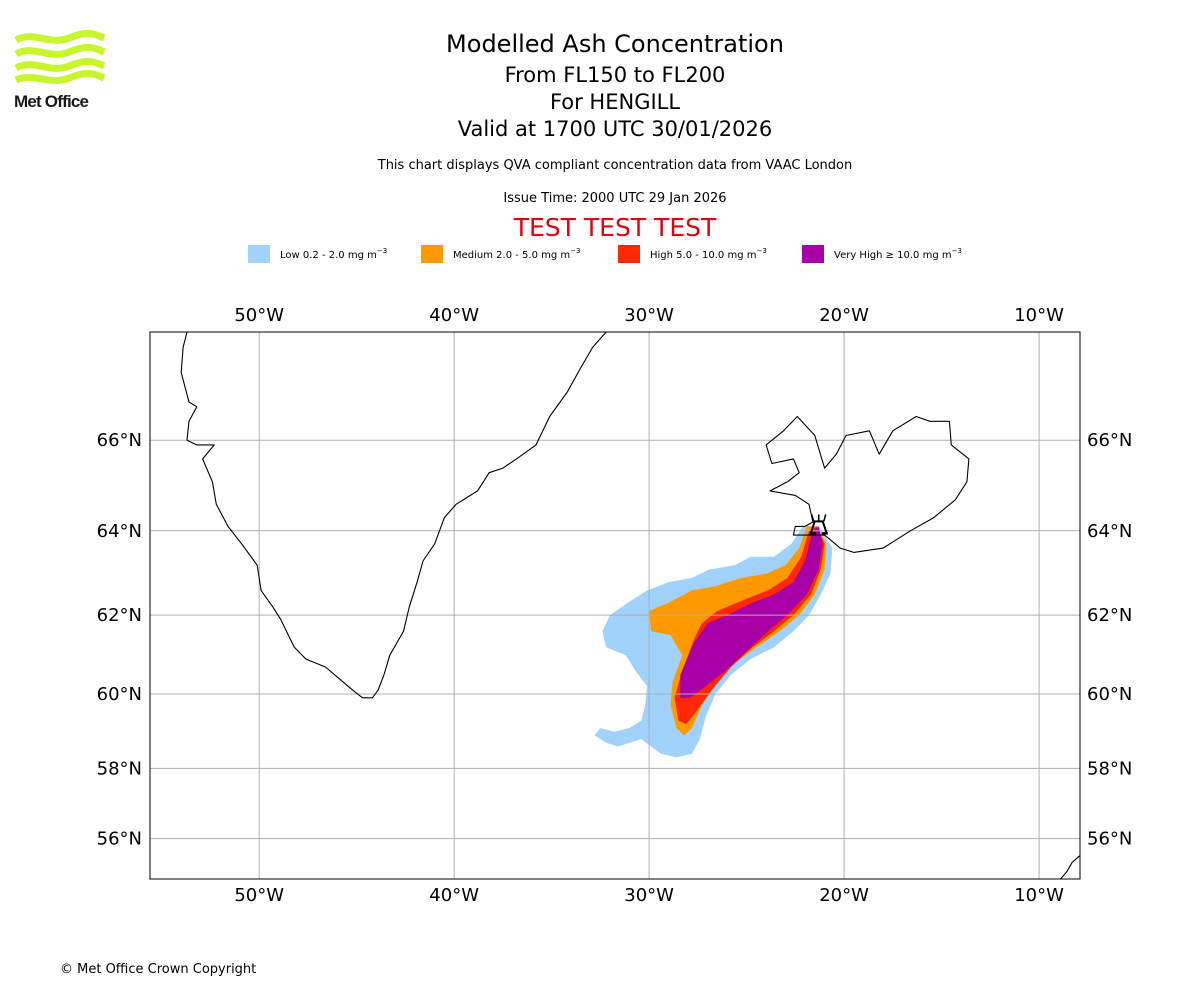 The image size is (1200, 1000). I want to click on legend-item-low: Low 0.2 - 2.0 mg m−3, so click(317, 254).